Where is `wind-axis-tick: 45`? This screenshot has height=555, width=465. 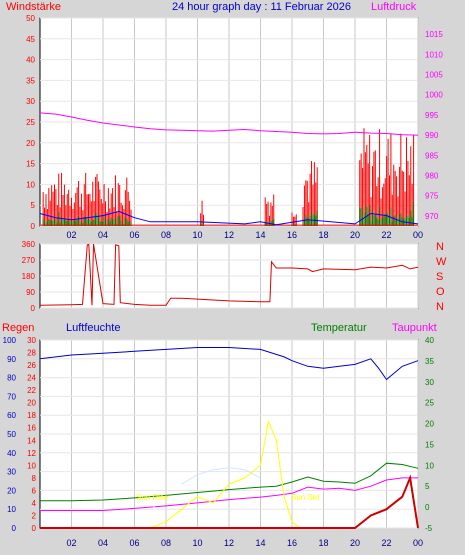 wind-axis-tick: 45 is located at coordinates (30, 39).